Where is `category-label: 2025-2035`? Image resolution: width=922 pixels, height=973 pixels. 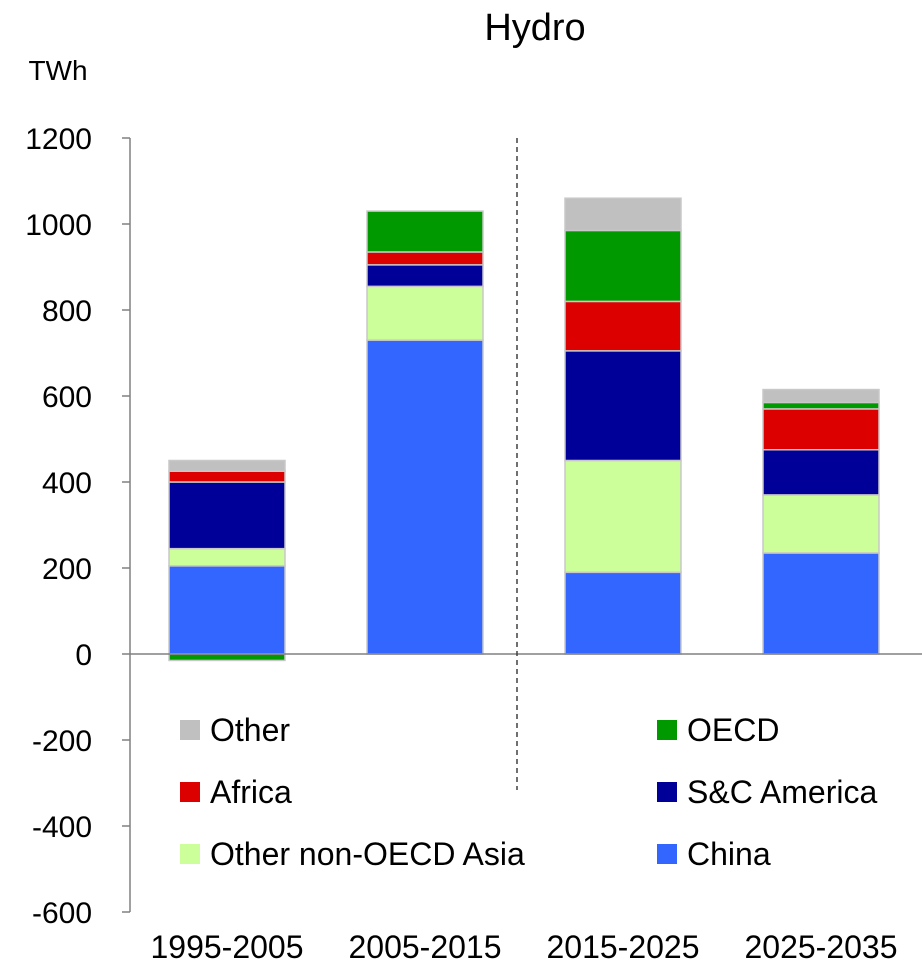 category-label: 2025-2035 is located at coordinates (820, 947).